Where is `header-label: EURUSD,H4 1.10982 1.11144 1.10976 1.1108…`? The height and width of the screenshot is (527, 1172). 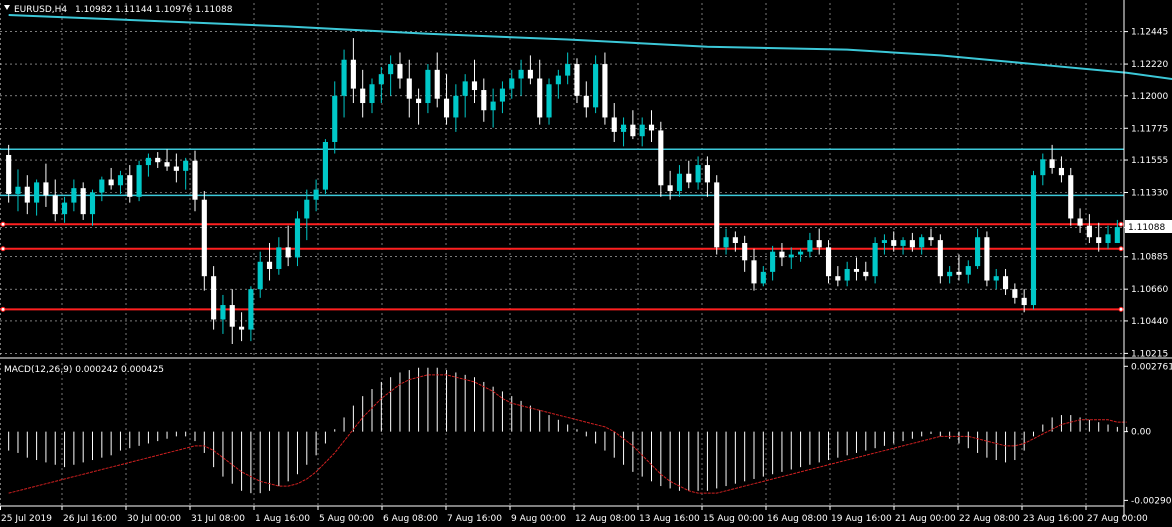 header-label: EURUSD,H4 1.10982 1.11144 1.10976 1.1108… is located at coordinates (118, 10).